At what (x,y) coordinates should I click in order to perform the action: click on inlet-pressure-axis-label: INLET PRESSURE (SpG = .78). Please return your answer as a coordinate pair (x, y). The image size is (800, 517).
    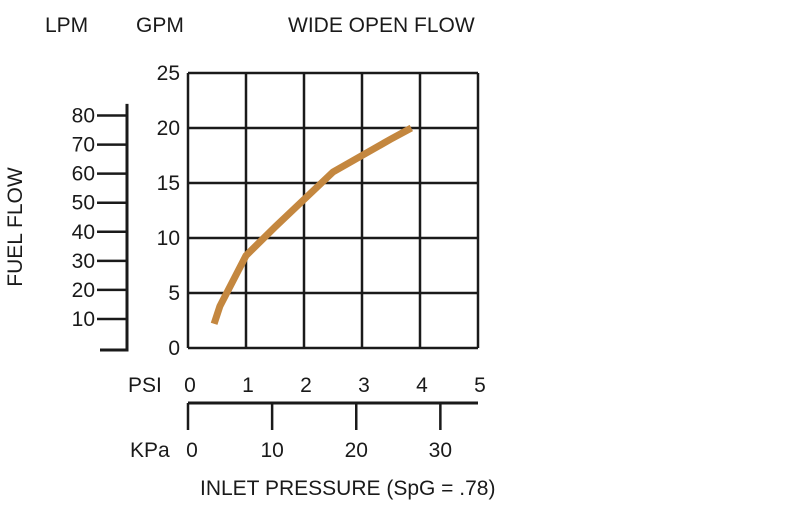
    Looking at the image, I should click on (347, 488).